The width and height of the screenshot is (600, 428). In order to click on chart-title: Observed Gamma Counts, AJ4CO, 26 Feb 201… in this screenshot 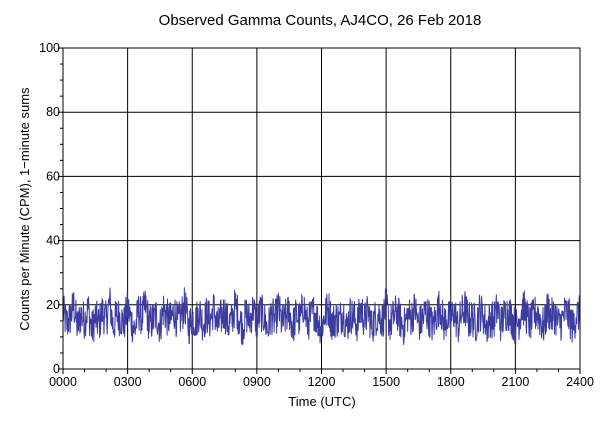, I will do `click(320, 20)`.